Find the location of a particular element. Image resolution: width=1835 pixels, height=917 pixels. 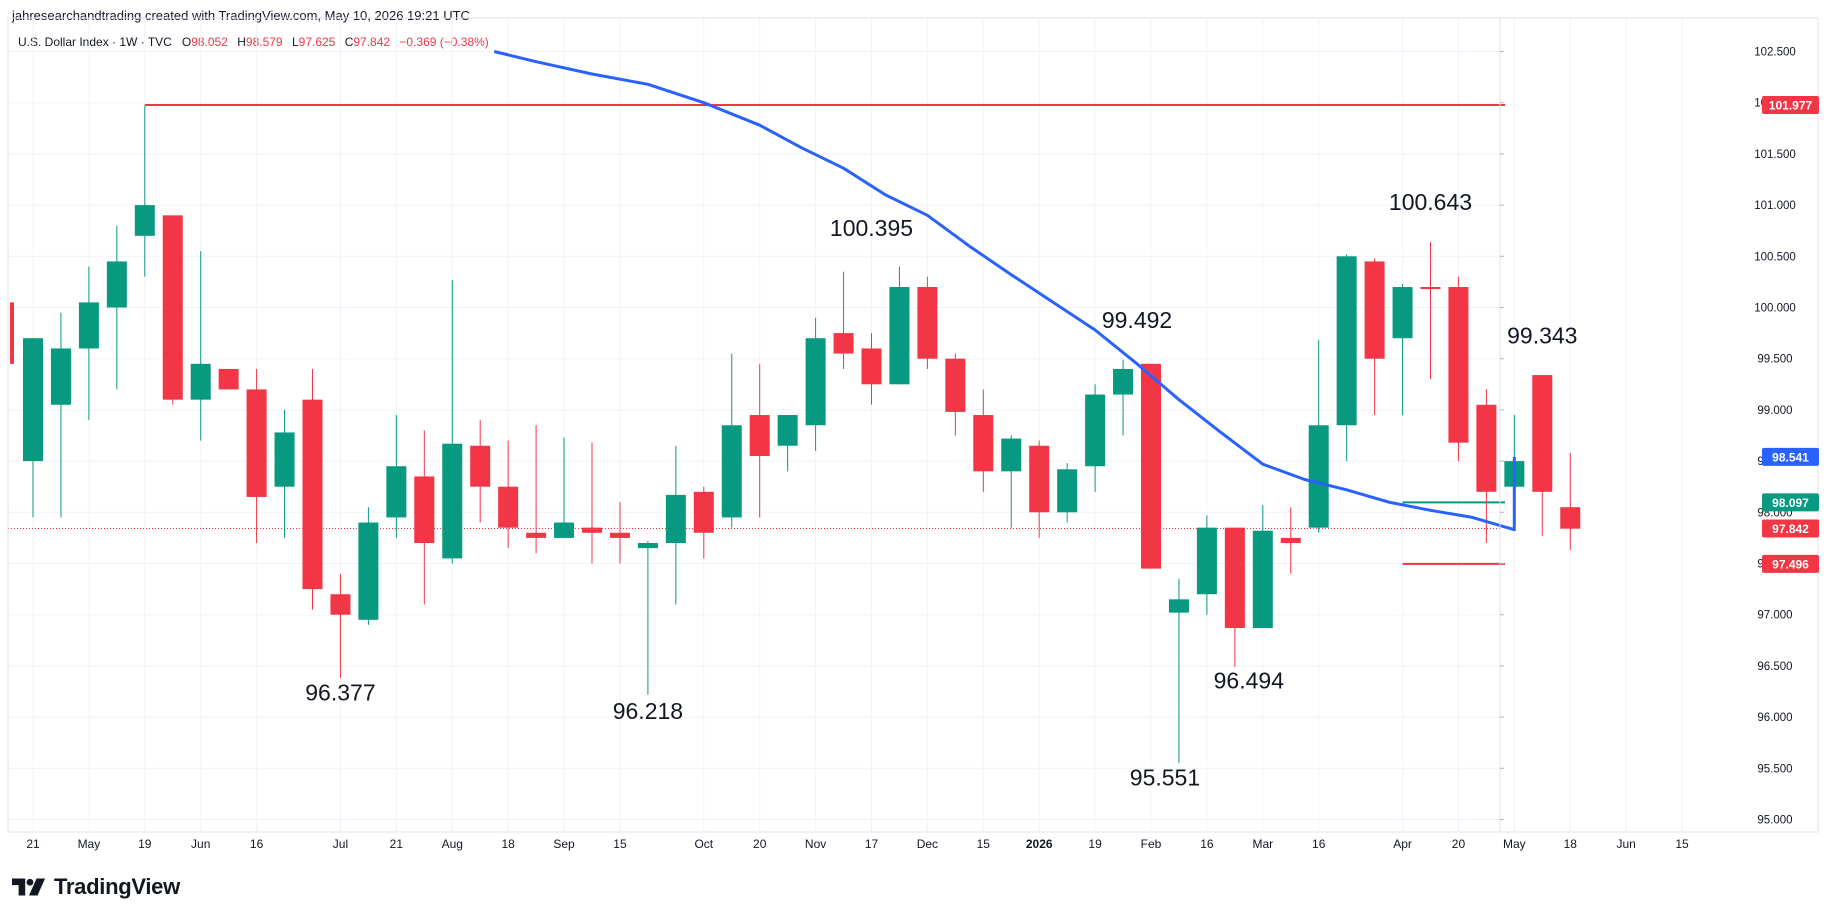

y-tick-label: 102.500 is located at coordinates (1775, 53).